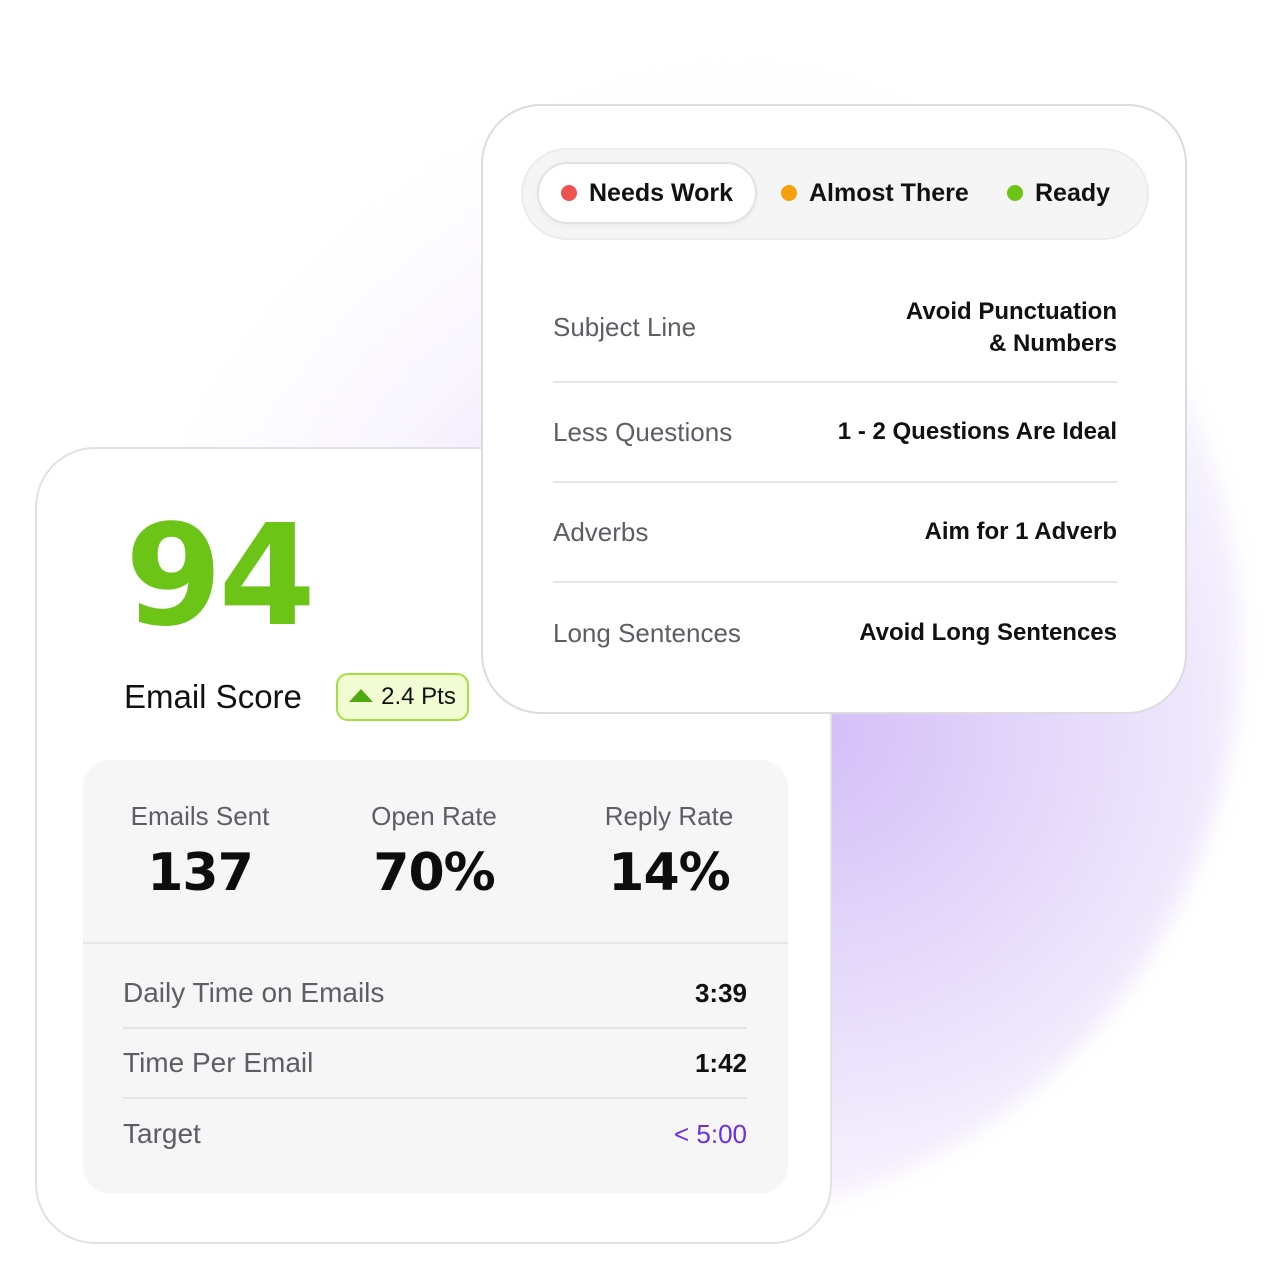 Image resolution: width=1280 pixels, height=1280 pixels. I want to click on checklist-item-label: Subject Line, so click(625, 327).